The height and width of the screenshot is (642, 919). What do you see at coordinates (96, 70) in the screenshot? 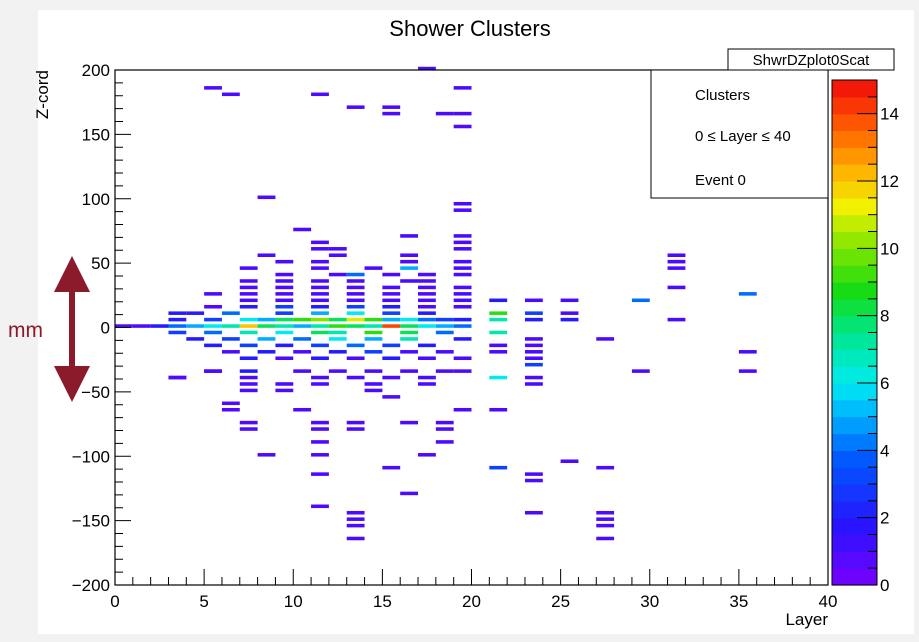
I see `y-tick-label: 200` at bounding box center [96, 70].